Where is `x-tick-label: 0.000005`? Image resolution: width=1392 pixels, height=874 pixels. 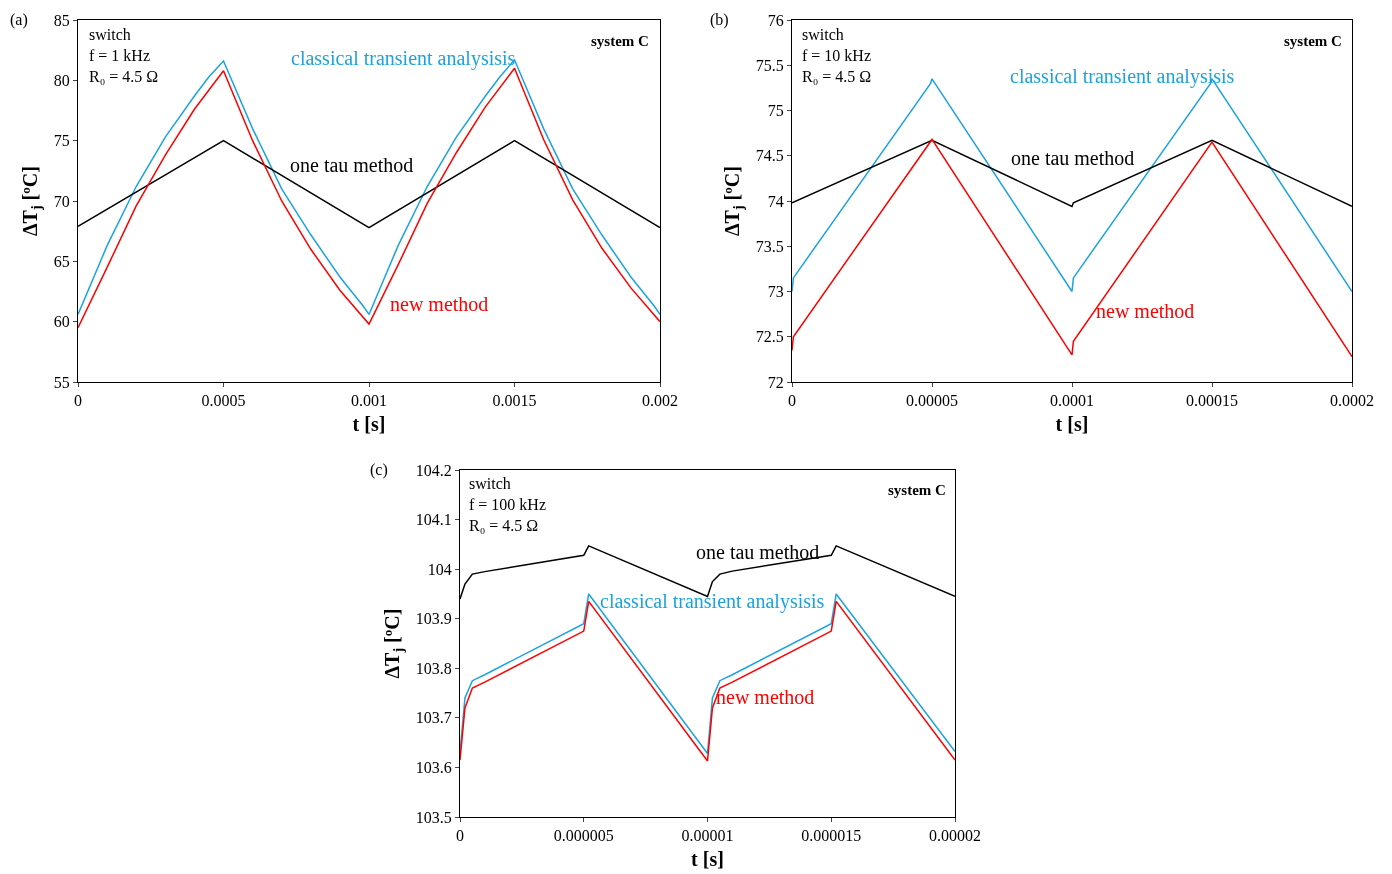 x-tick-label: 0.000005 is located at coordinates (583, 836).